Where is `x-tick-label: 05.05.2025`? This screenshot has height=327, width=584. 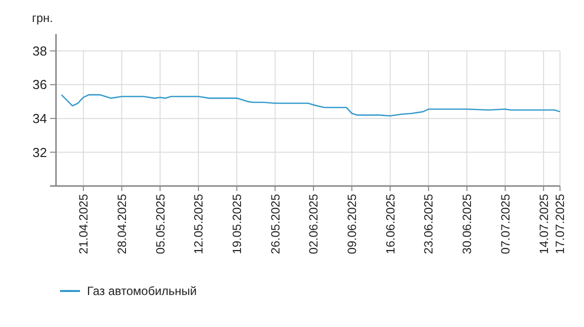 x-tick-label: 05.05.2025 is located at coordinates (160, 224).